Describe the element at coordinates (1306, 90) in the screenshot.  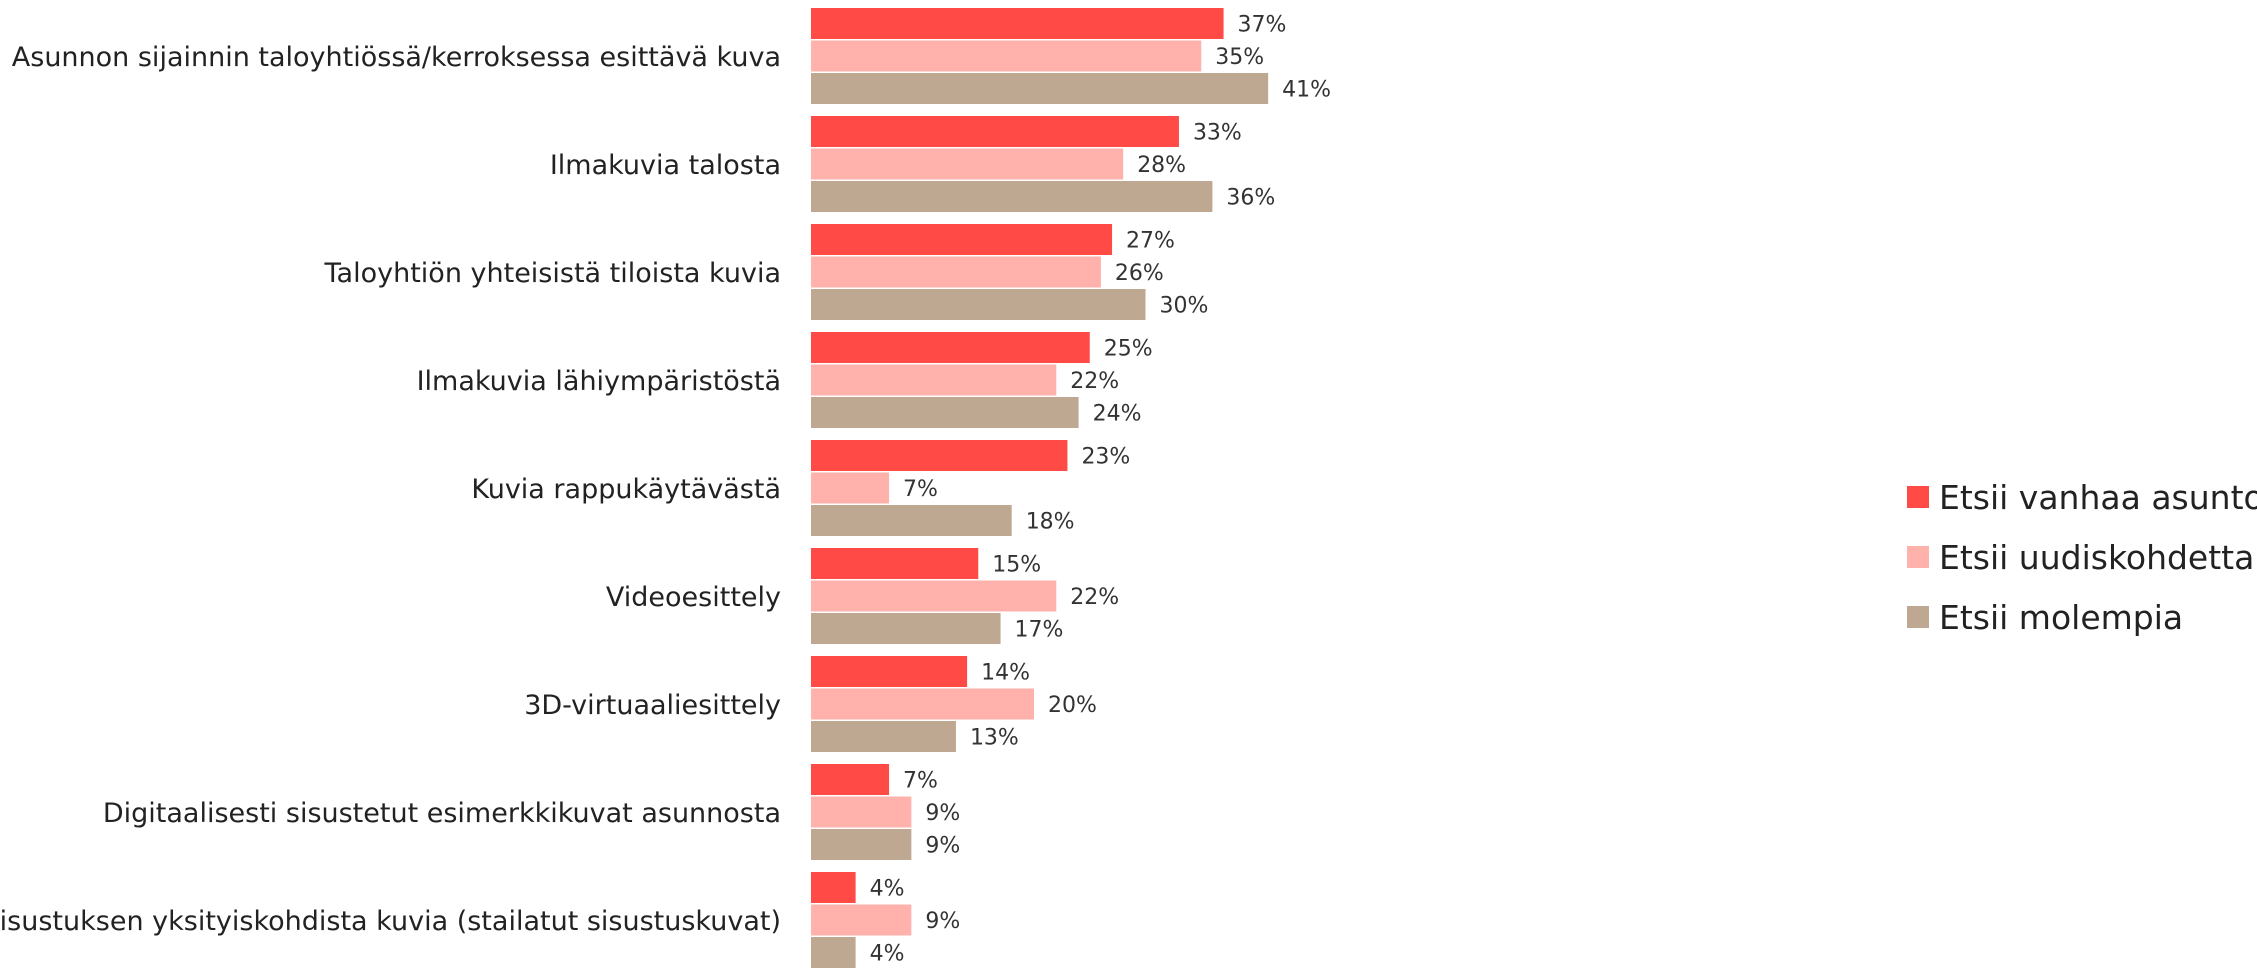
I see `data-label: 41%` at that location.